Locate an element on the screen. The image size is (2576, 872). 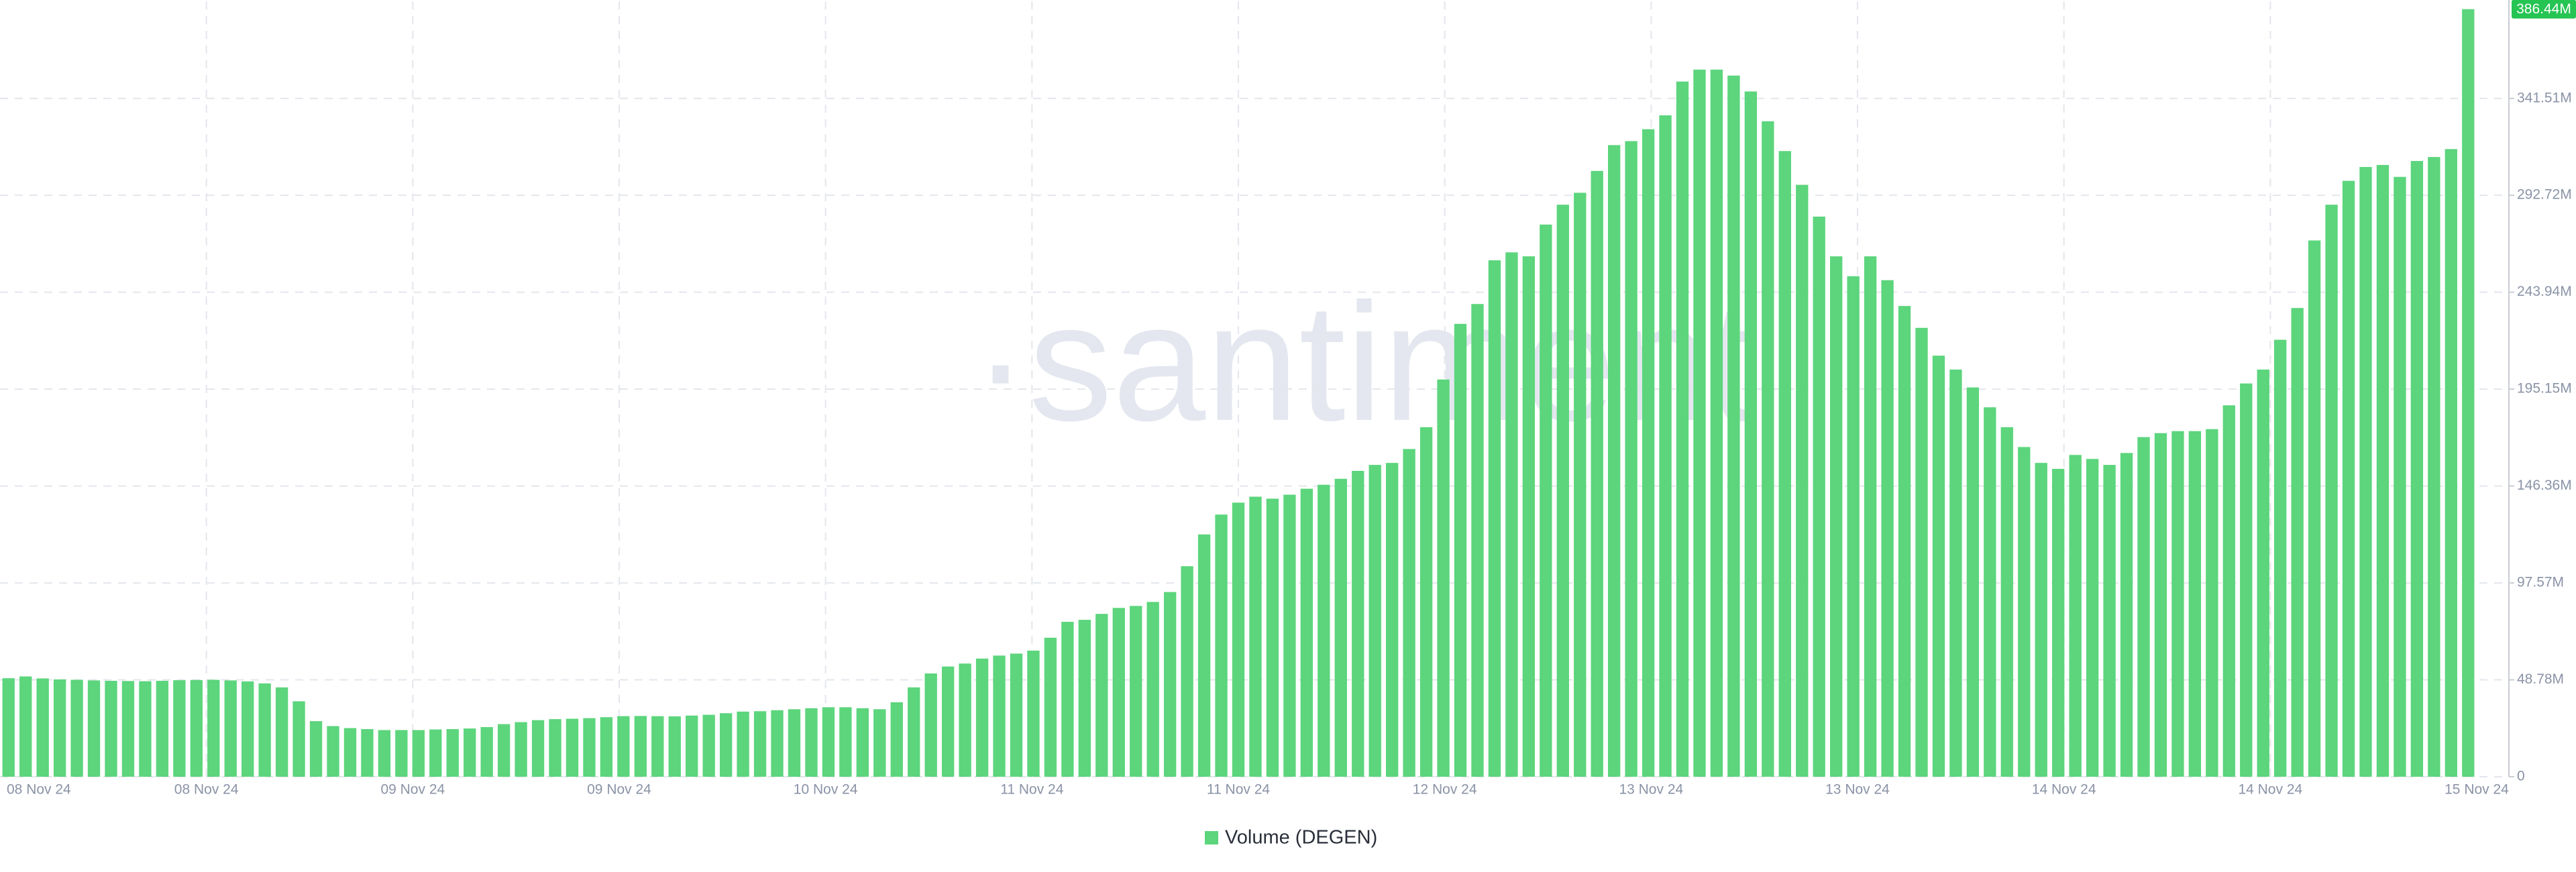
x-tick-label: 12 Nov 24 is located at coordinates (1445, 790).